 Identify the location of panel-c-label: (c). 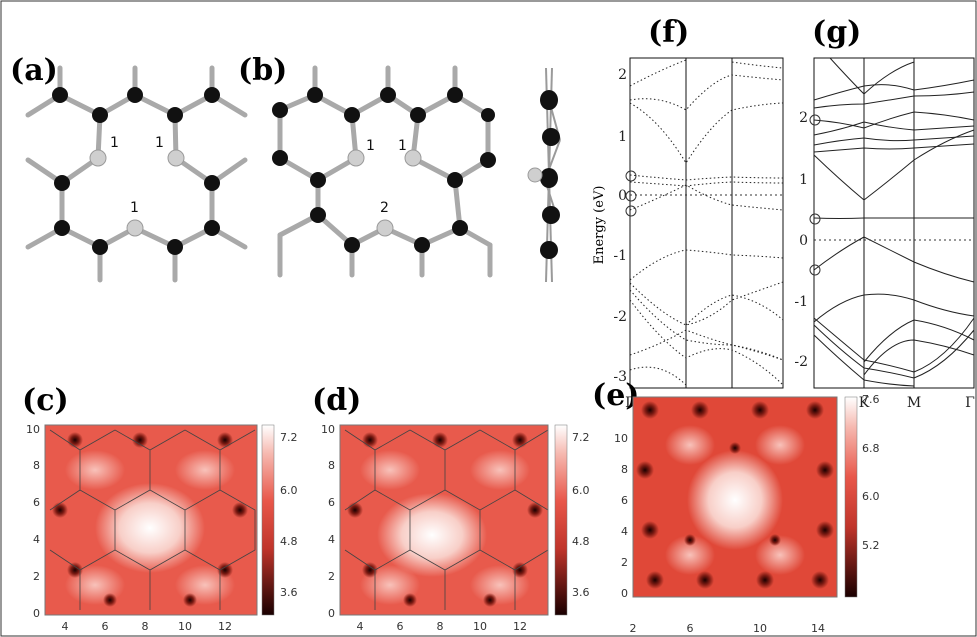
(45, 400).